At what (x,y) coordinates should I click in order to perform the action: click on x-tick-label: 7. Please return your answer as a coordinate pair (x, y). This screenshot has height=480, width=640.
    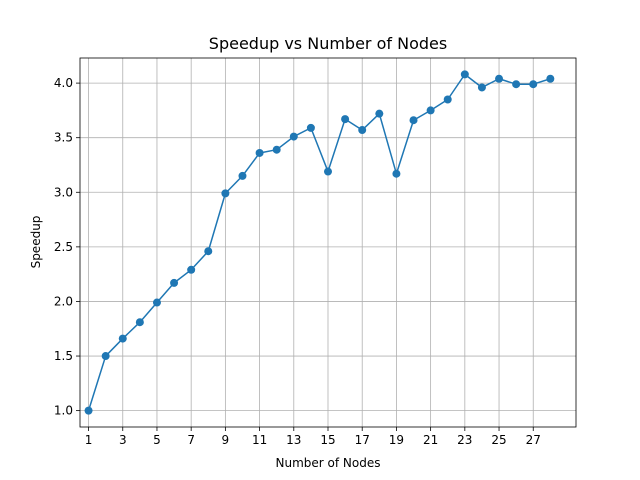
    Looking at the image, I should click on (191, 440).